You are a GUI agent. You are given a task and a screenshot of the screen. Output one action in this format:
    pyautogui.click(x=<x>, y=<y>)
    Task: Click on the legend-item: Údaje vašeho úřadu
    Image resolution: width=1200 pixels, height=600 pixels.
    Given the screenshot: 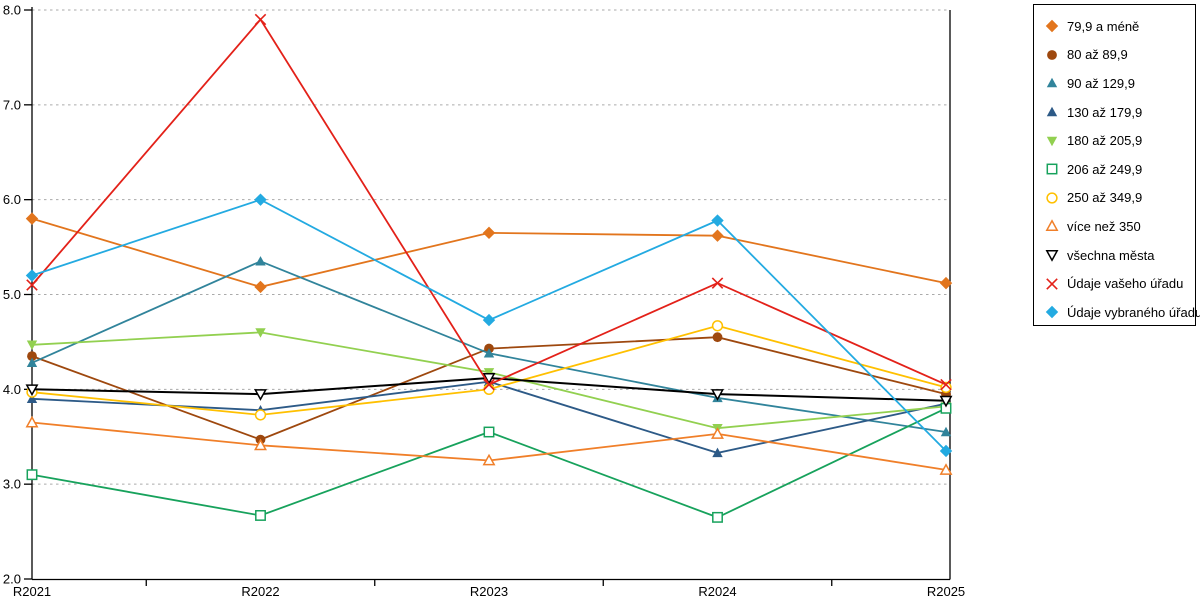 What is the action you would take?
    pyautogui.click(x=1119, y=283)
    